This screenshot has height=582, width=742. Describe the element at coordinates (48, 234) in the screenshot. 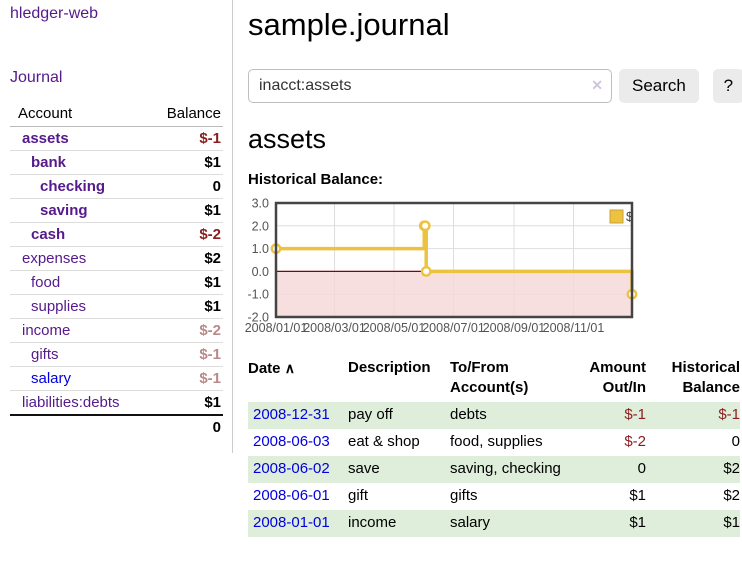

I see `account-link: cash` at that location.